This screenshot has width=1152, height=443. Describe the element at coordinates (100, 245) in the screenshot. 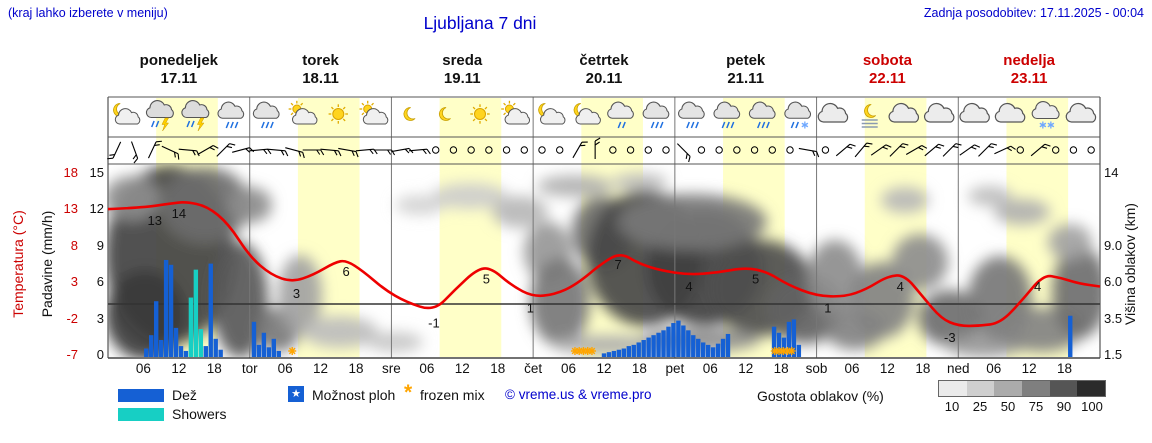

I see `precipitation-tick: 9` at that location.